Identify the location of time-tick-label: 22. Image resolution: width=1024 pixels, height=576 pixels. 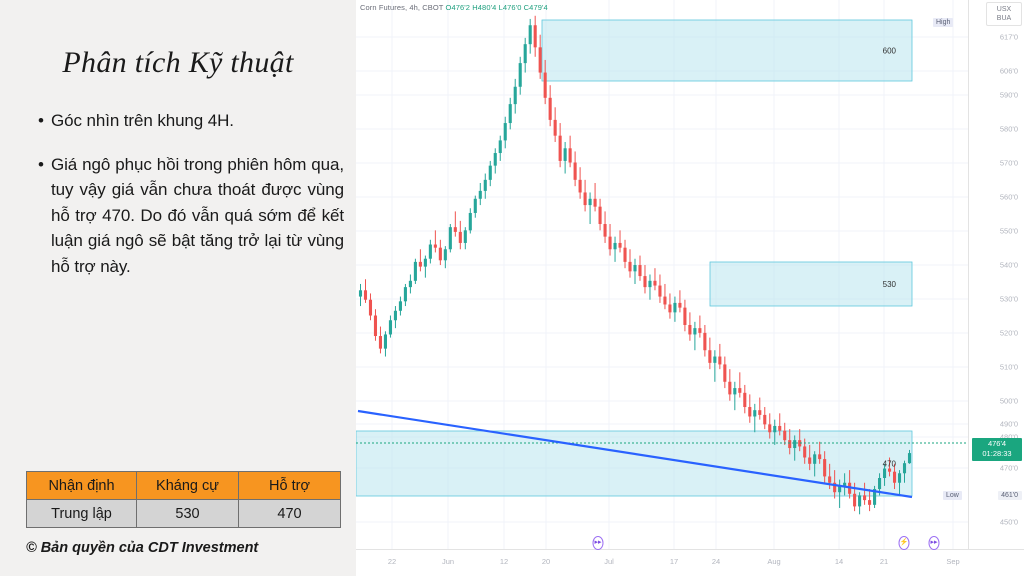
(392, 561).